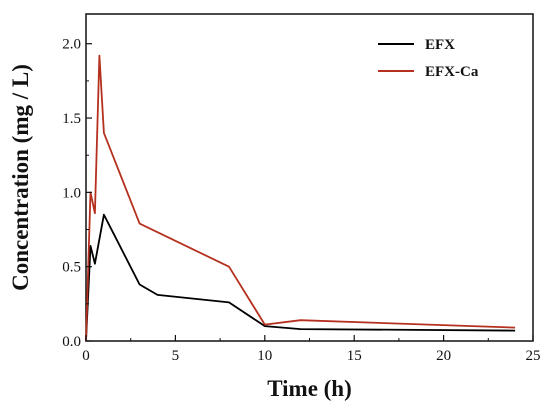 This screenshot has height=414, width=550. Describe the element at coordinates (533, 356) in the screenshot. I see `x-tick-label: 25` at that location.